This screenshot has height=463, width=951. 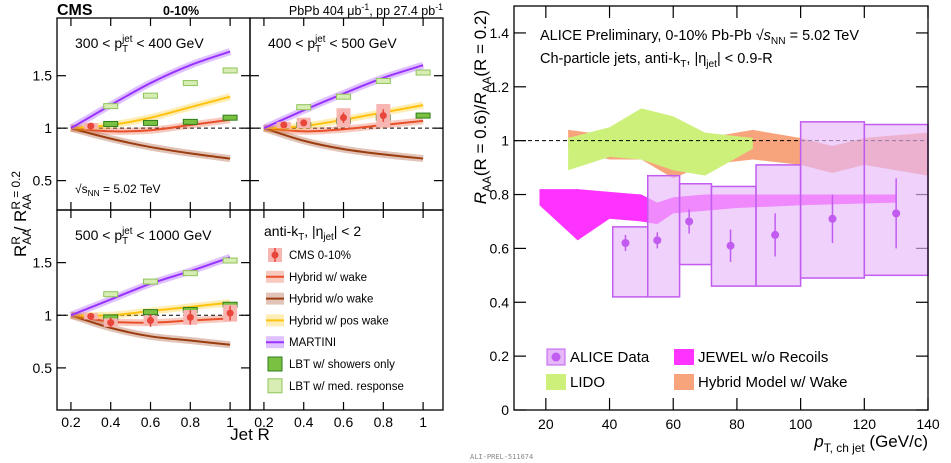 I want to click on text-part: | < 0.9-R, so click(x=745, y=59).